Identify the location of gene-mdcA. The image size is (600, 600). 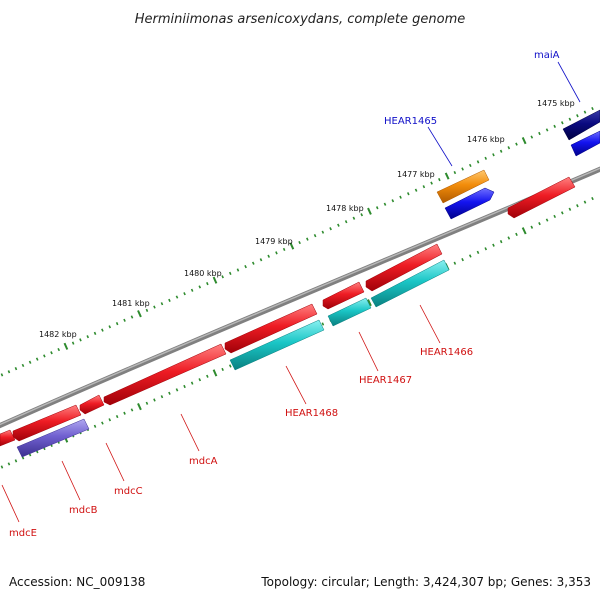
(165, 374).